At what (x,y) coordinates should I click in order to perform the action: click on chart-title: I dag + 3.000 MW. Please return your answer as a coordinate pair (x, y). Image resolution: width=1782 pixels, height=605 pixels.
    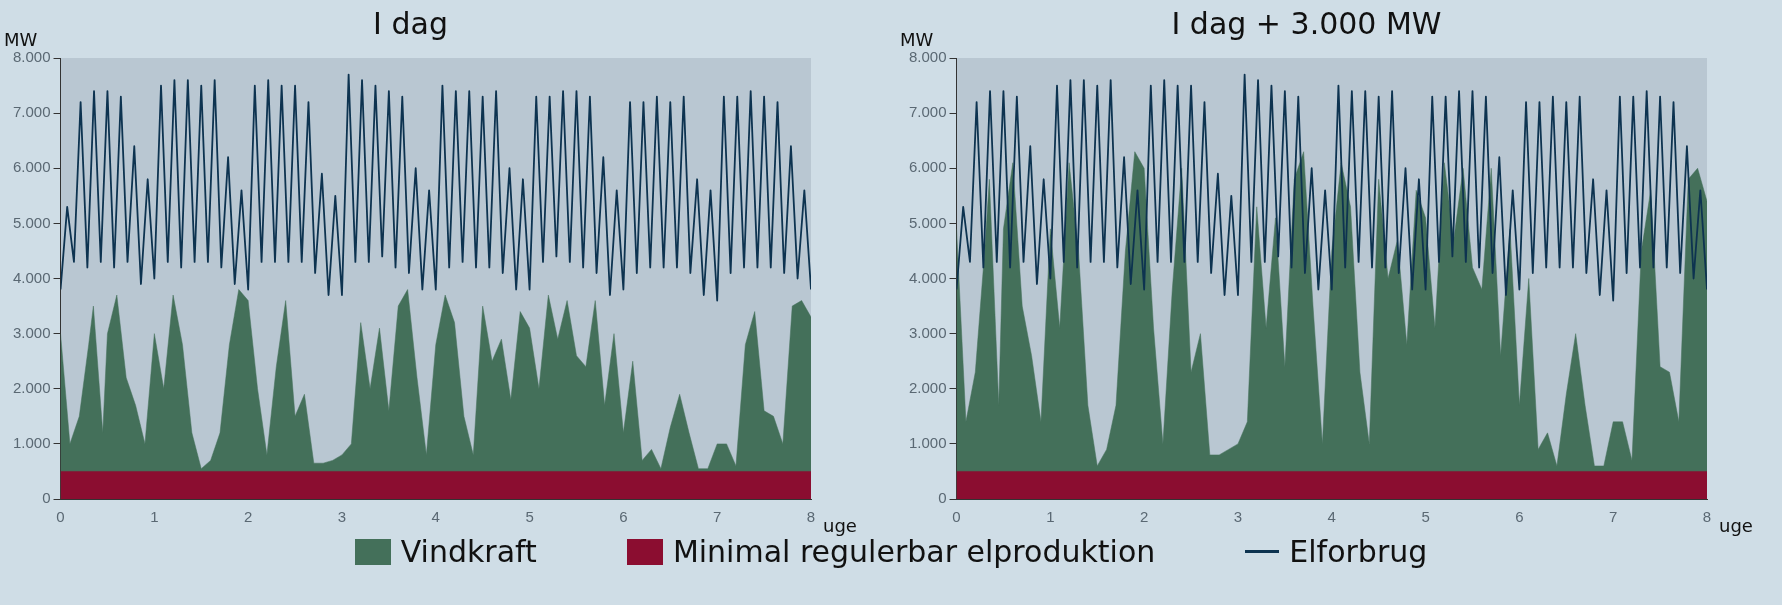
    Looking at the image, I should click on (1306, 23).